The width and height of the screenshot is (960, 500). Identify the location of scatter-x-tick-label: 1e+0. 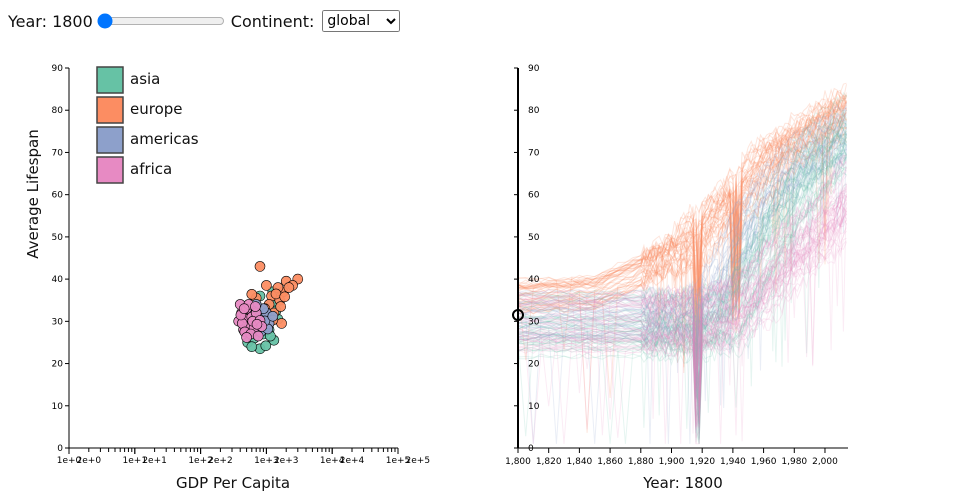
(69, 461).